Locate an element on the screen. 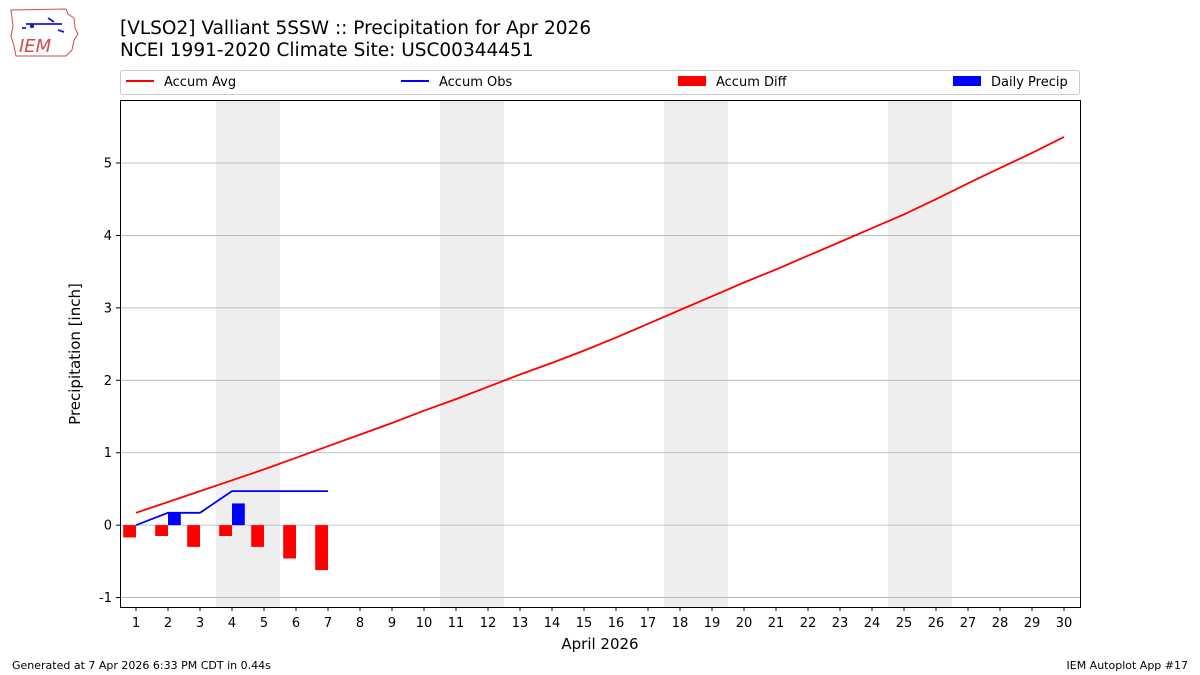  x-axis-label: April 2026 is located at coordinates (599, 644).